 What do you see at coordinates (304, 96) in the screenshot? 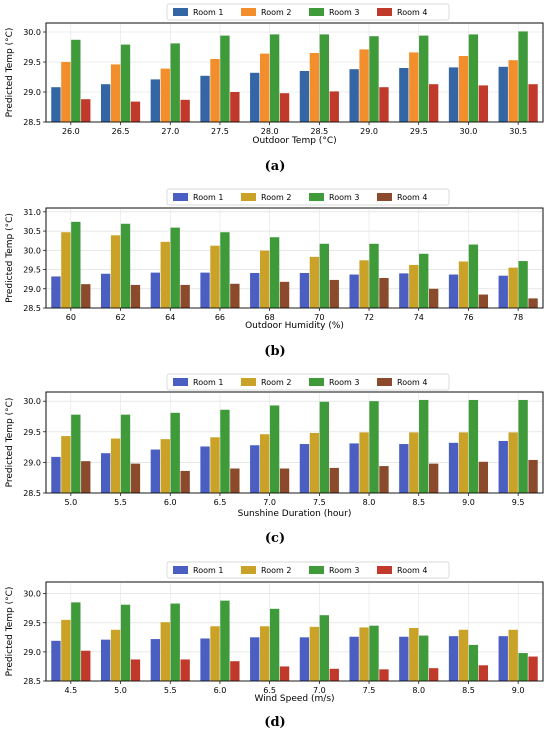
I see `bar-room-1-28.5` at bounding box center [304, 96].